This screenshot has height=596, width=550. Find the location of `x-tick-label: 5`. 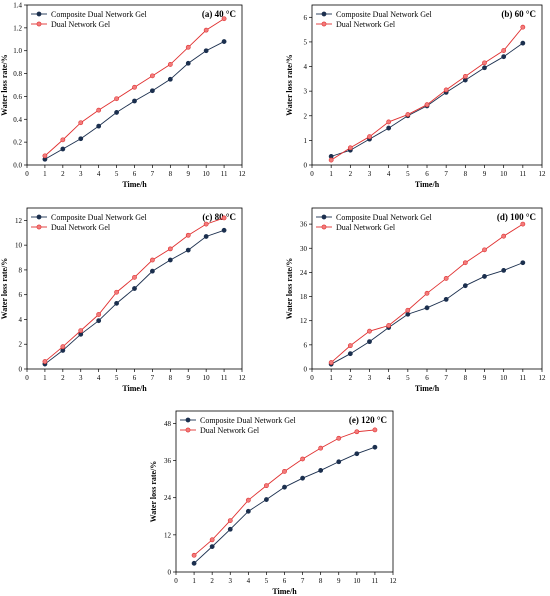

x-tick-label: 5 is located at coordinates (408, 174).